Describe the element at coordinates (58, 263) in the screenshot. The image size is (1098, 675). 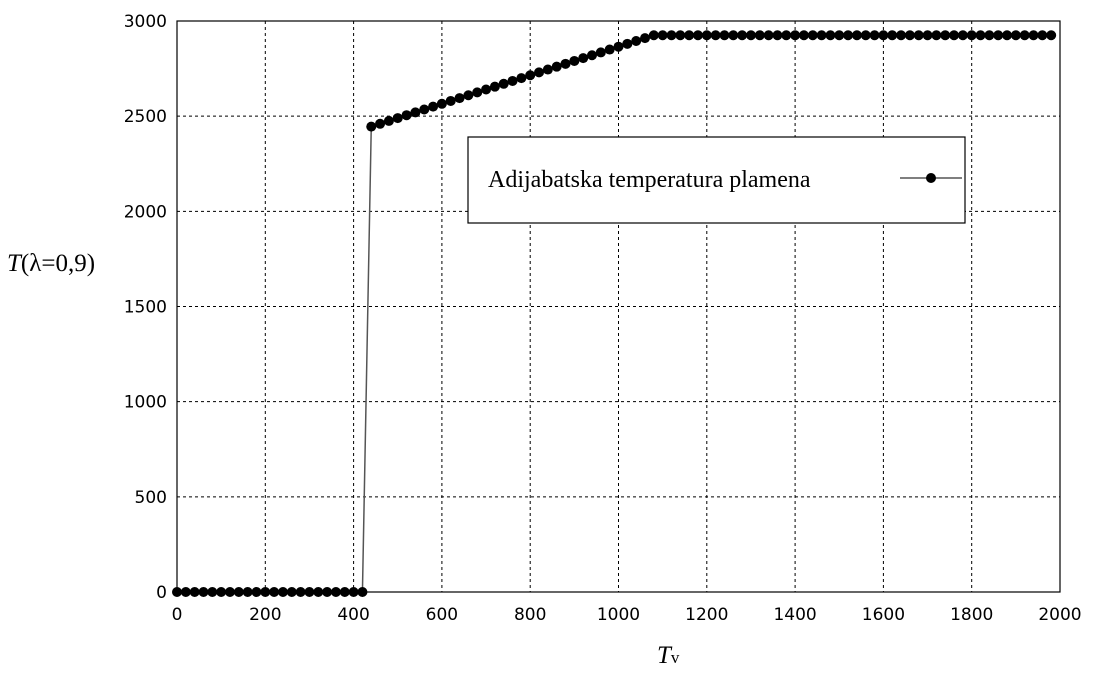
I see `y-axis-title-rest: (λ=0,9)` at that location.